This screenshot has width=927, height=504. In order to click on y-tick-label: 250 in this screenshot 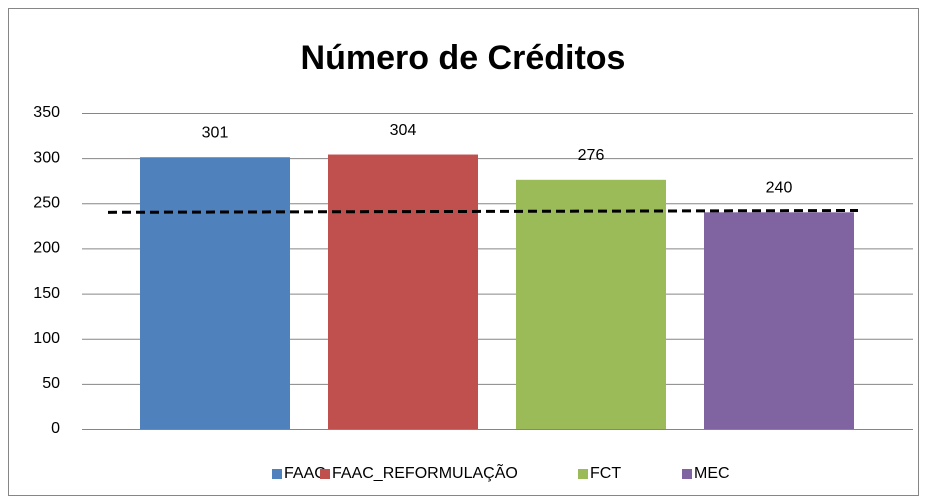, I will do `click(46, 203)`.